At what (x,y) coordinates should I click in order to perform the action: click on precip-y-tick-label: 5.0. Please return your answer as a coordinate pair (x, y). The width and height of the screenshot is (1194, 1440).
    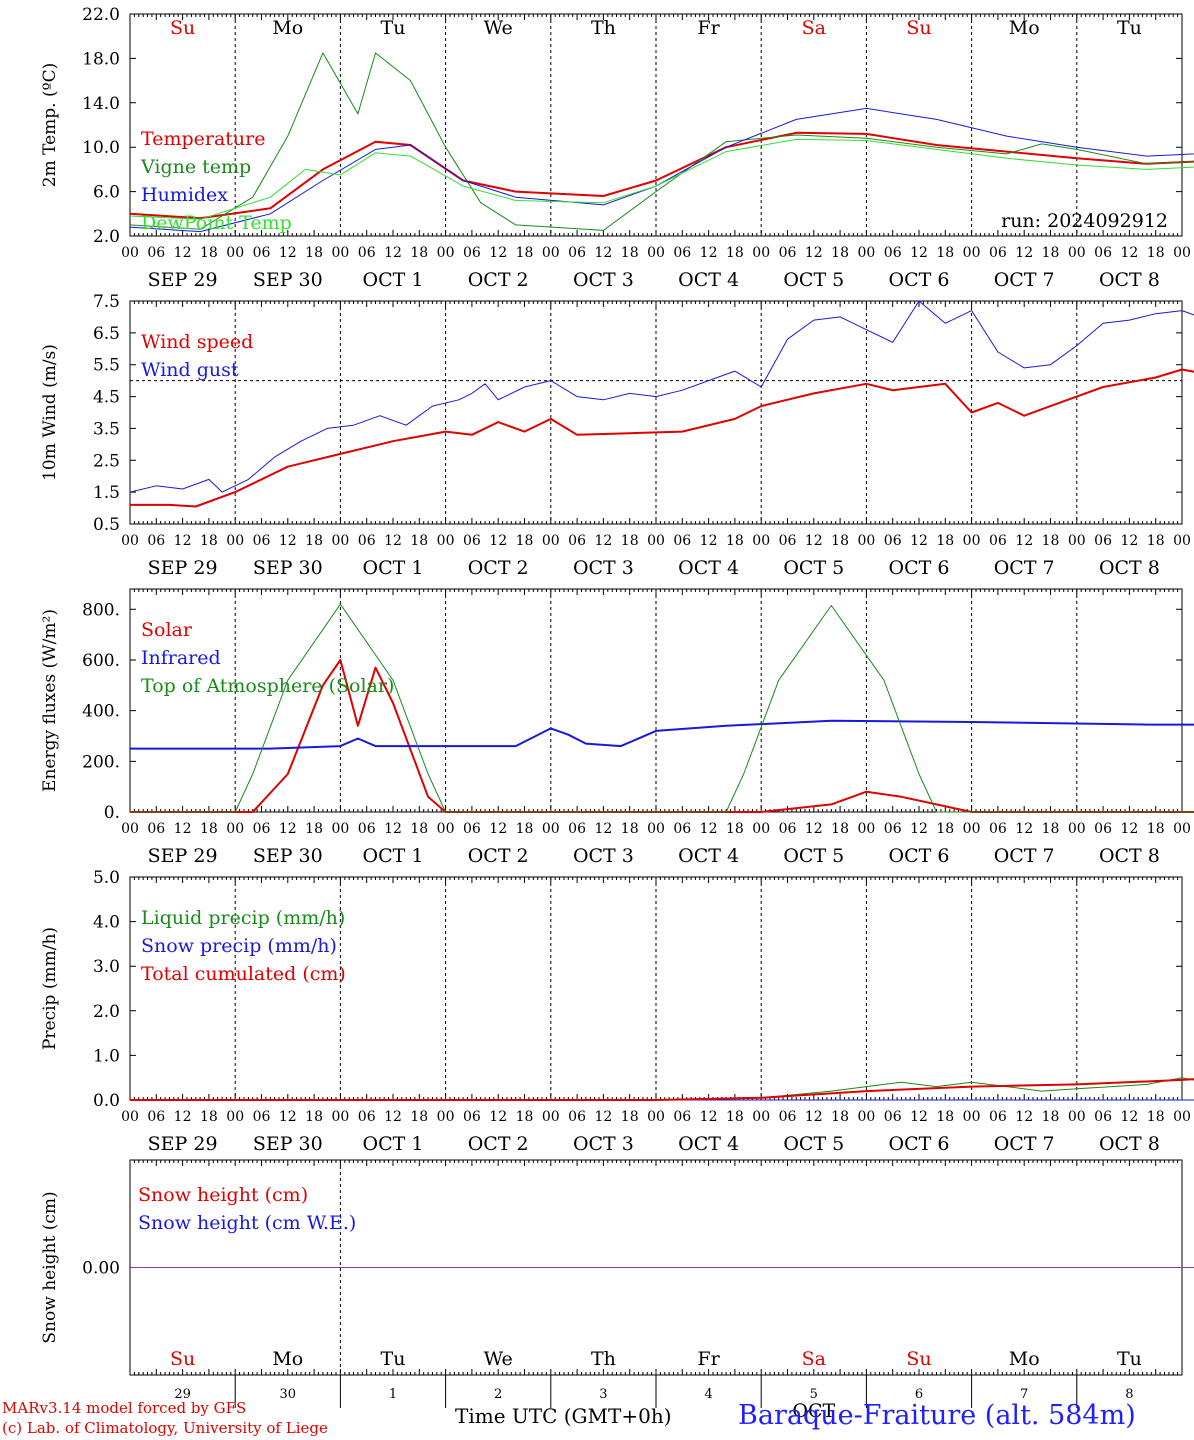
    Looking at the image, I should click on (106, 878).